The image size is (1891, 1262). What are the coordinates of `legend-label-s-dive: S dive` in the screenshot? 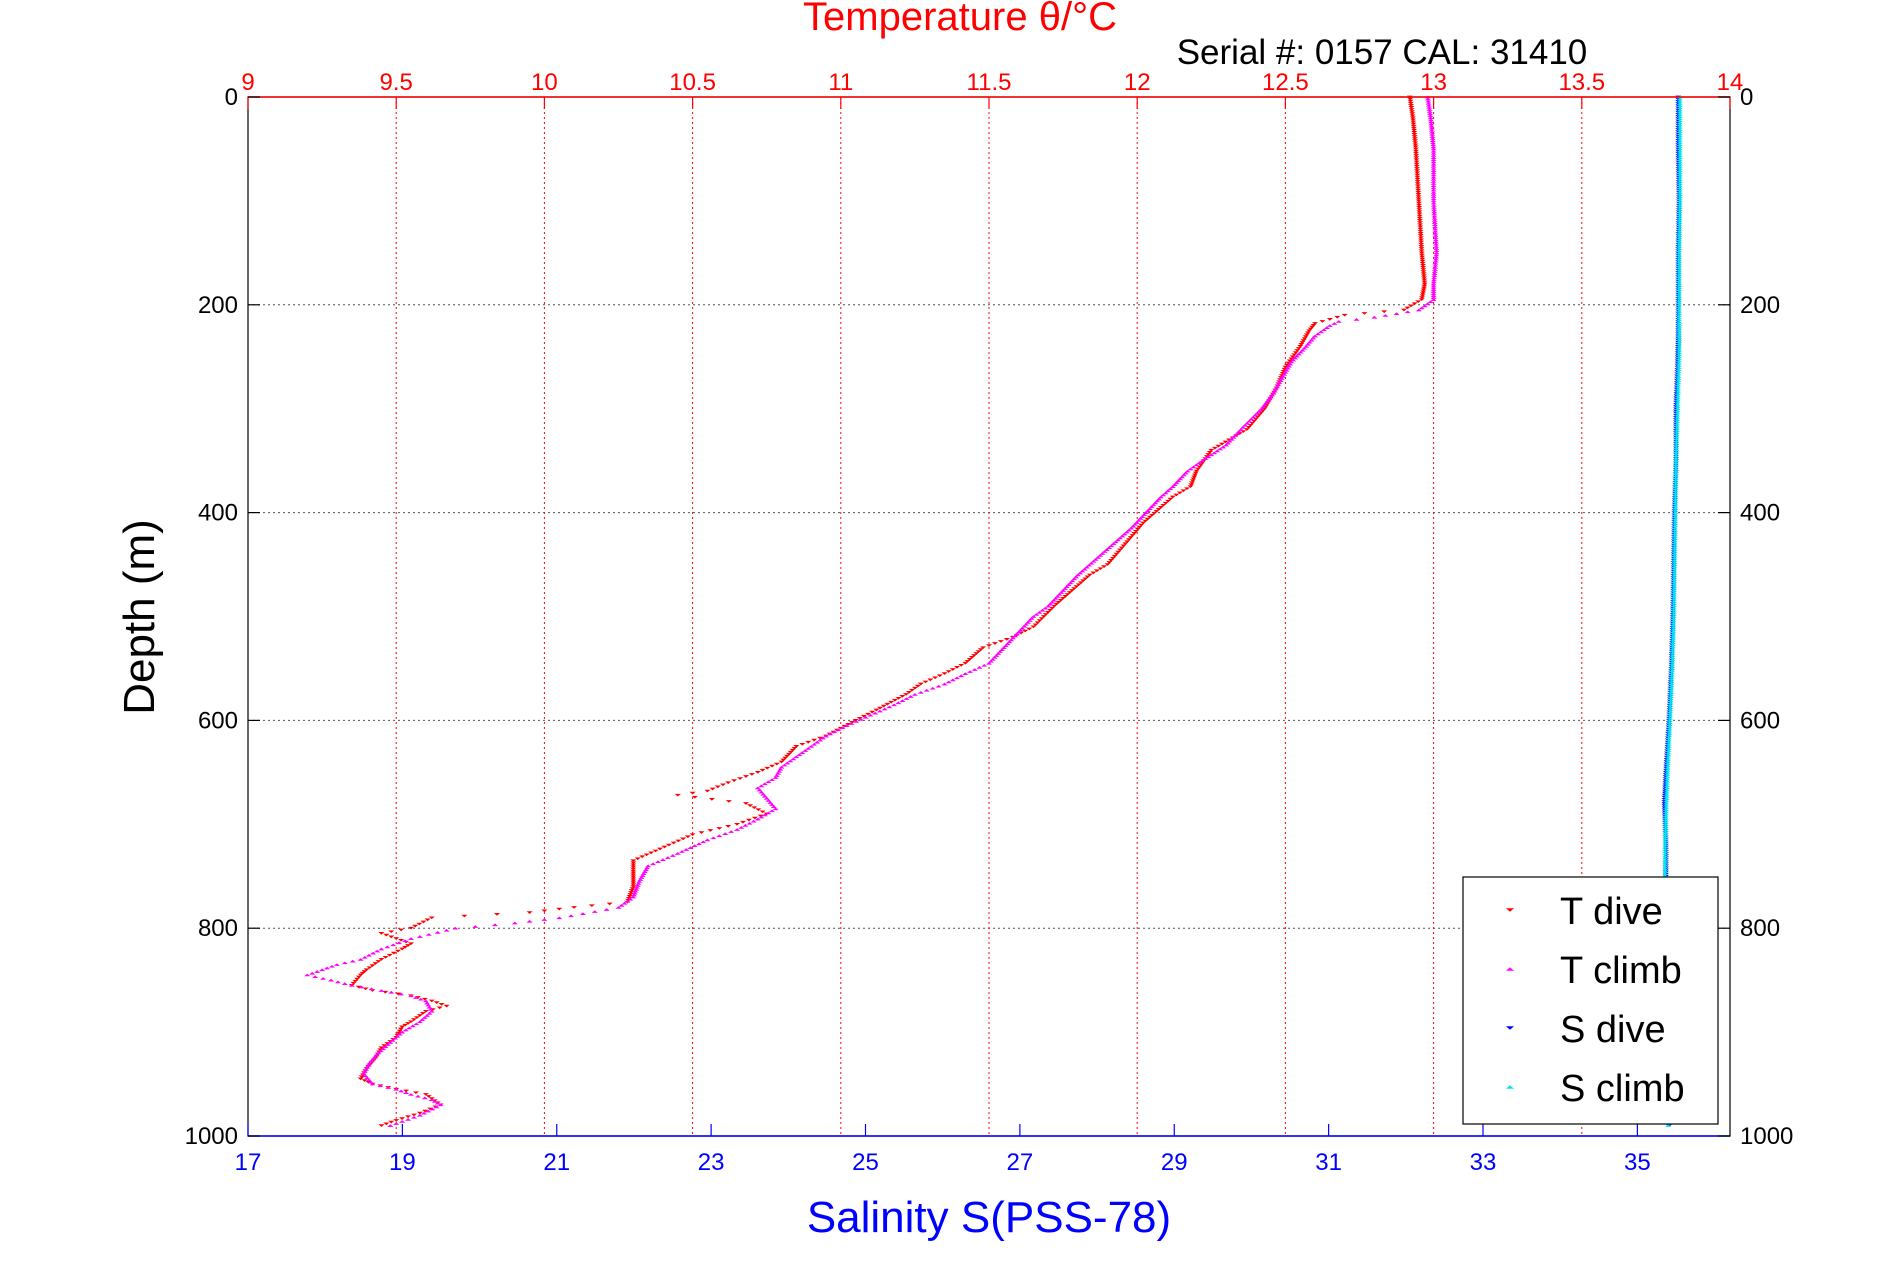 It's located at (1613, 1030).